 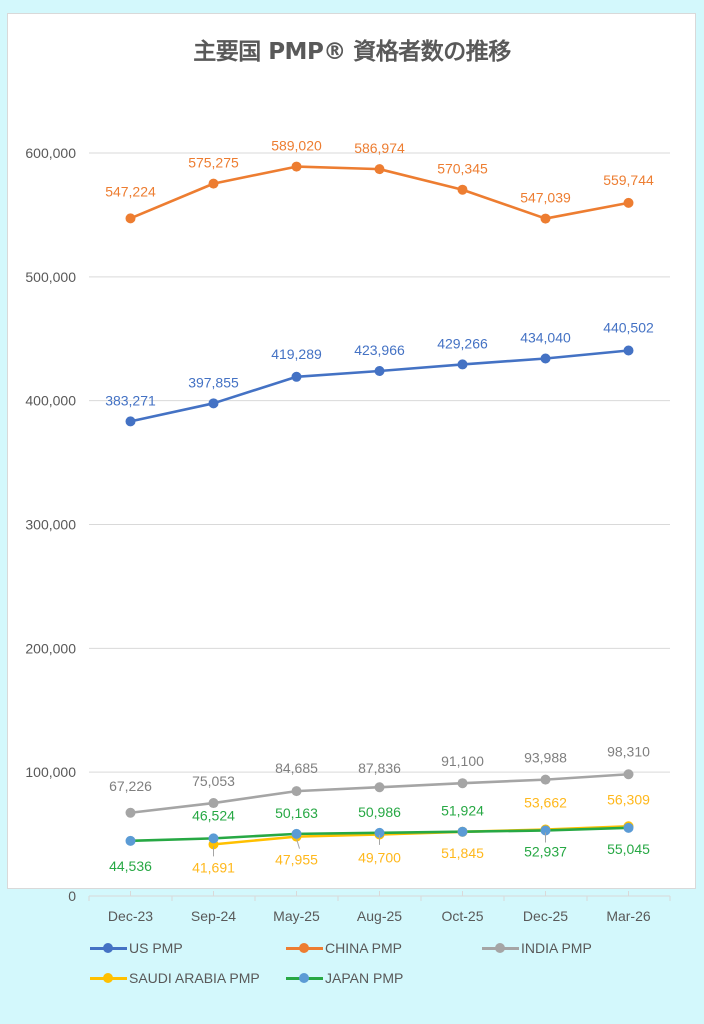 What do you see at coordinates (130, 786) in the screenshot?
I see `data-label: 67,226` at bounding box center [130, 786].